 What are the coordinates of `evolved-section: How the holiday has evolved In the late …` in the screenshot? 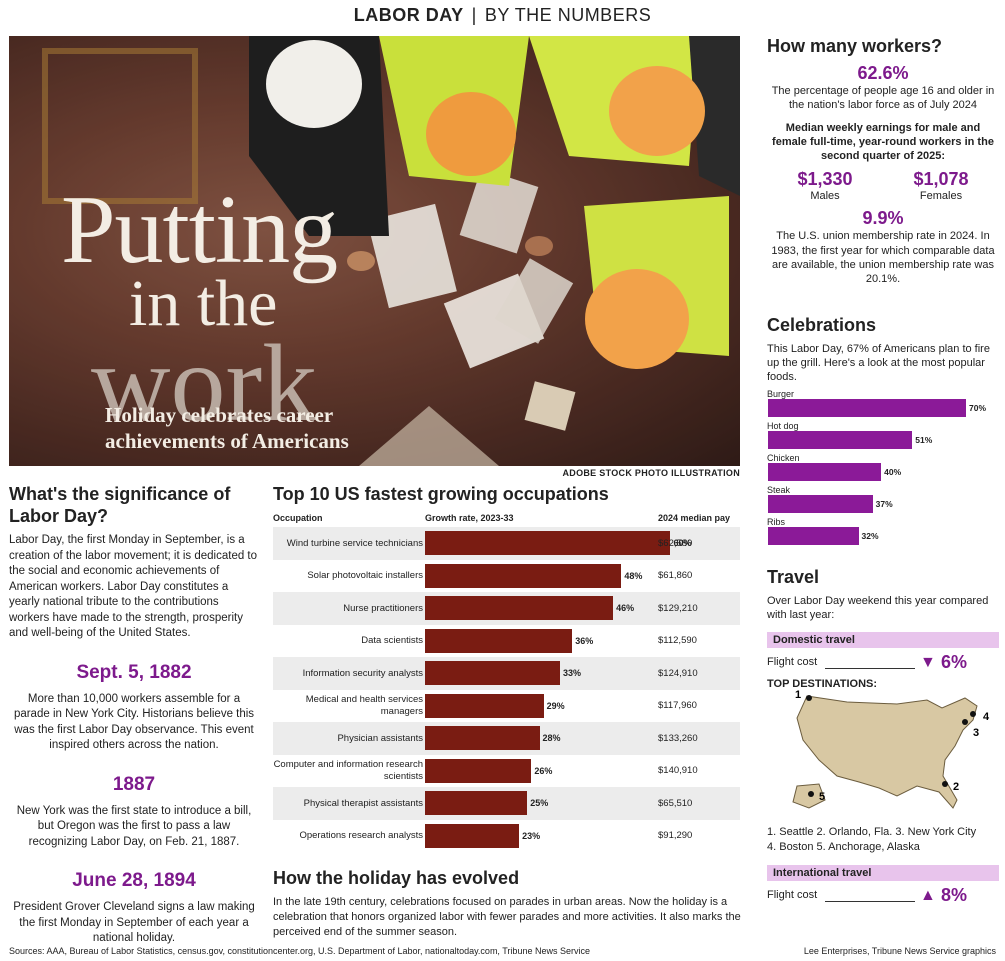 It's located at (508, 904).